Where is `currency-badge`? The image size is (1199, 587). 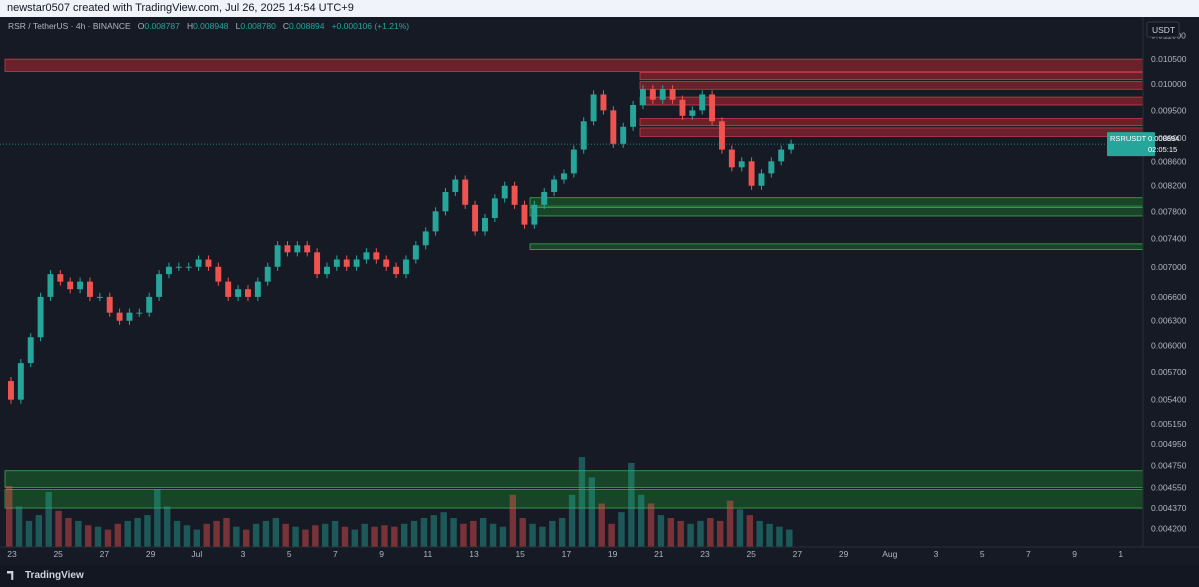 currency-badge is located at coordinates (1163, 29).